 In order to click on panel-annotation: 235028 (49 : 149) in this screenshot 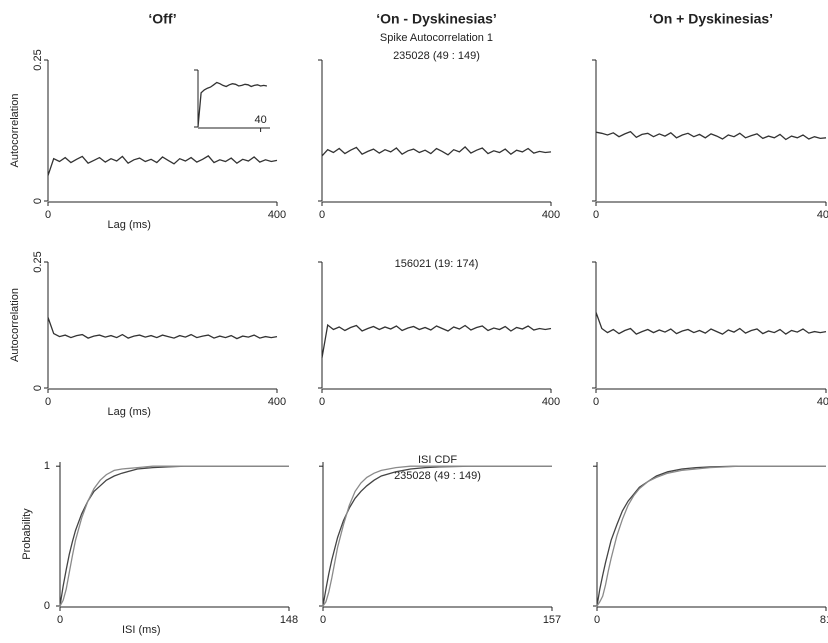, I will do `click(436, 56)`.